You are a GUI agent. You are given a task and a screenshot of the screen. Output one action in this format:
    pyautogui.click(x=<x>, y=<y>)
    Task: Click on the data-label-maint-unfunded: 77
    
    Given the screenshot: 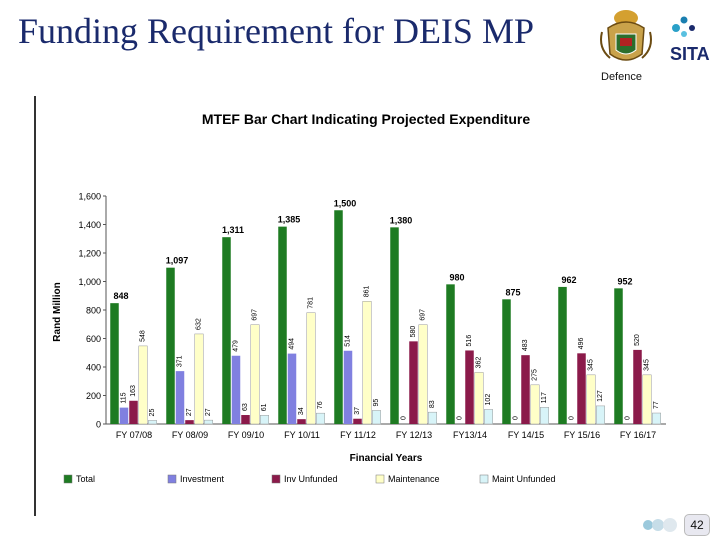 What is the action you would take?
    pyautogui.click(x=656, y=405)
    